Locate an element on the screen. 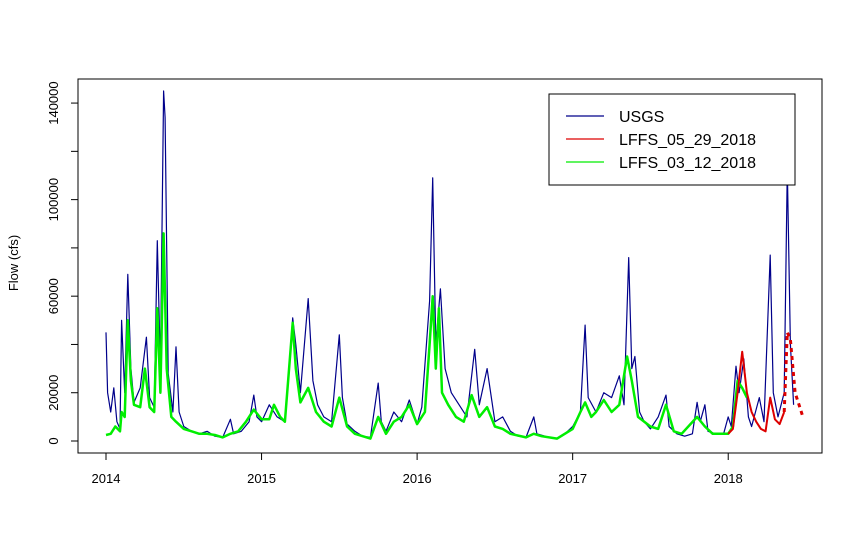  y-tick-label: 140000 is located at coordinates (53, 102).